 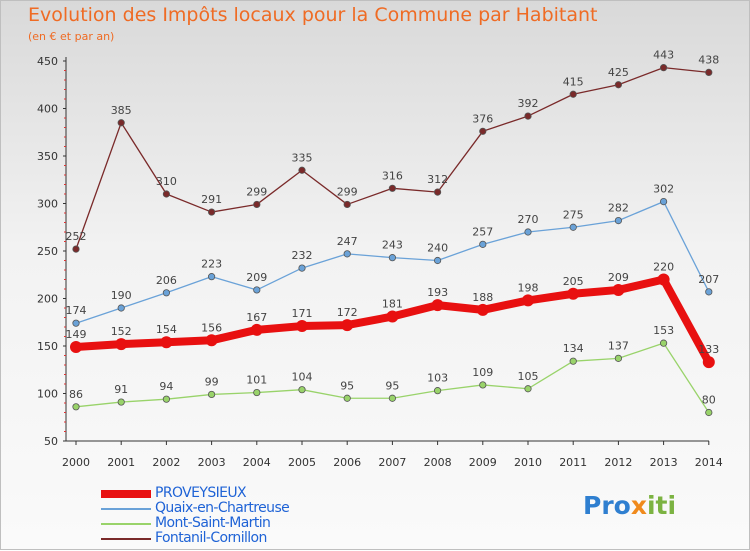 What do you see at coordinates (121, 389) in the screenshot?
I see `data-label-mont-saint-martin: 91` at bounding box center [121, 389].